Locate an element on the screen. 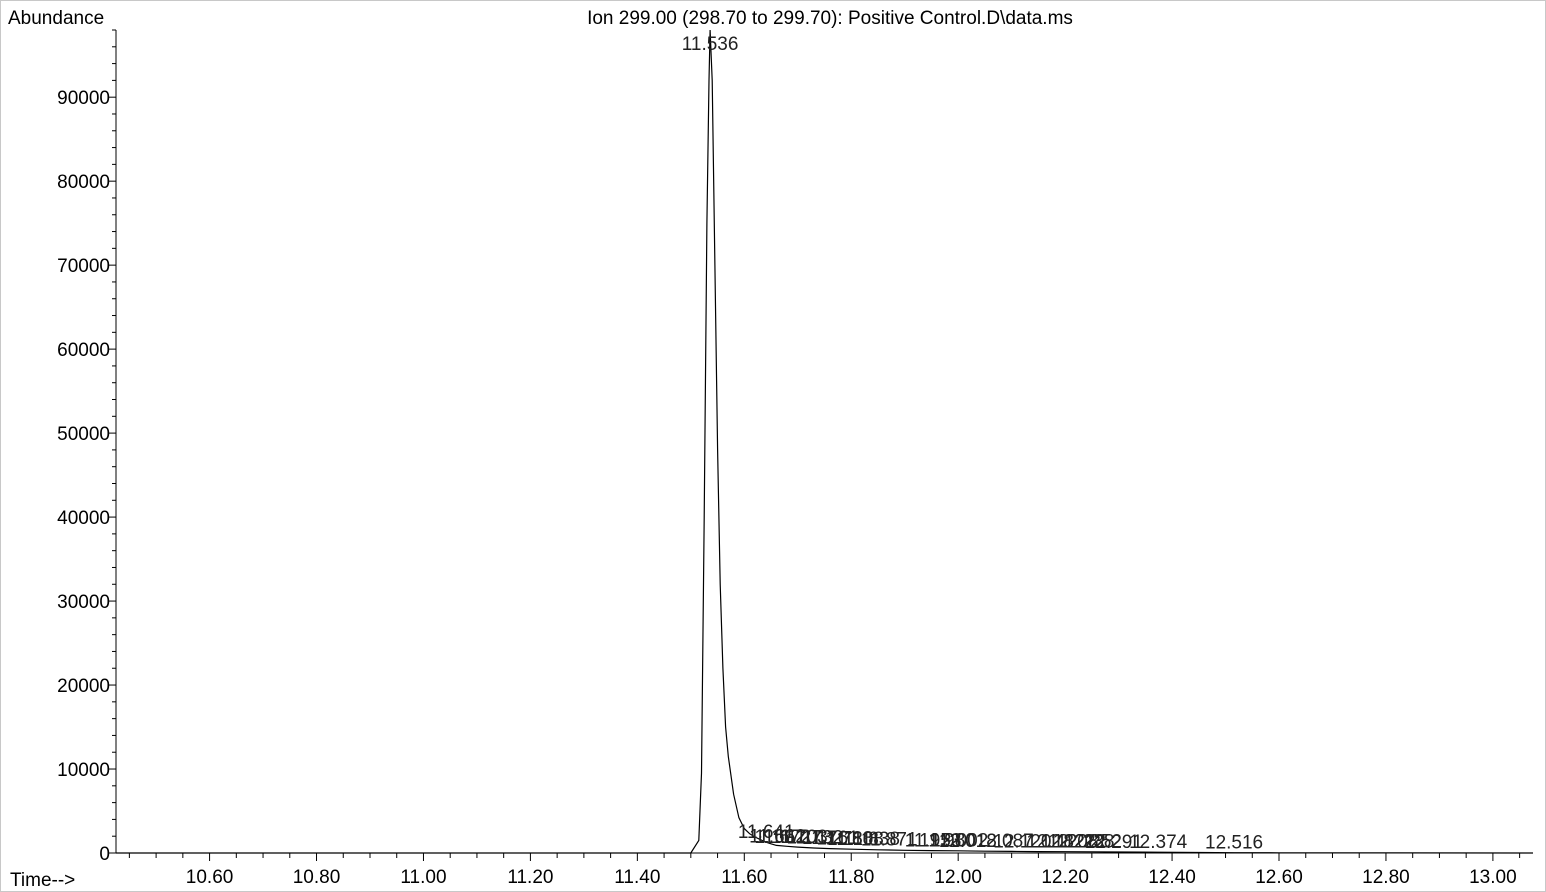 The width and height of the screenshot is (1546, 892). peak-label: 11.808 is located at coordinates (855, 839).